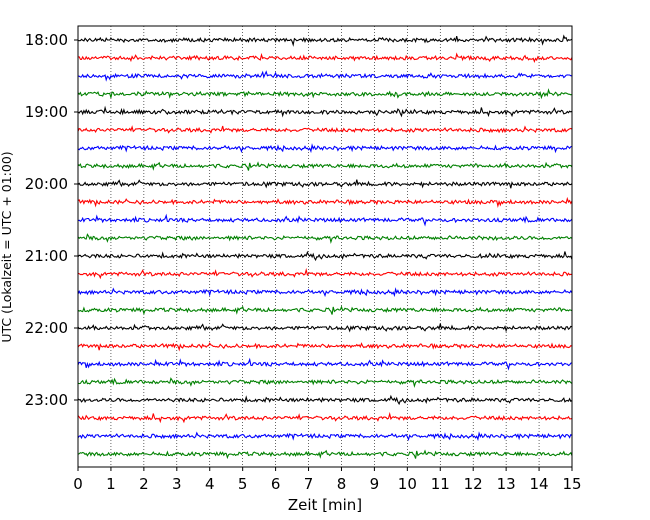 The width and height of the screenshot is (650, 520). Describe the element at coordinates (144, 484) in the screenshot. I see `x-tick-label: 2` at that location.